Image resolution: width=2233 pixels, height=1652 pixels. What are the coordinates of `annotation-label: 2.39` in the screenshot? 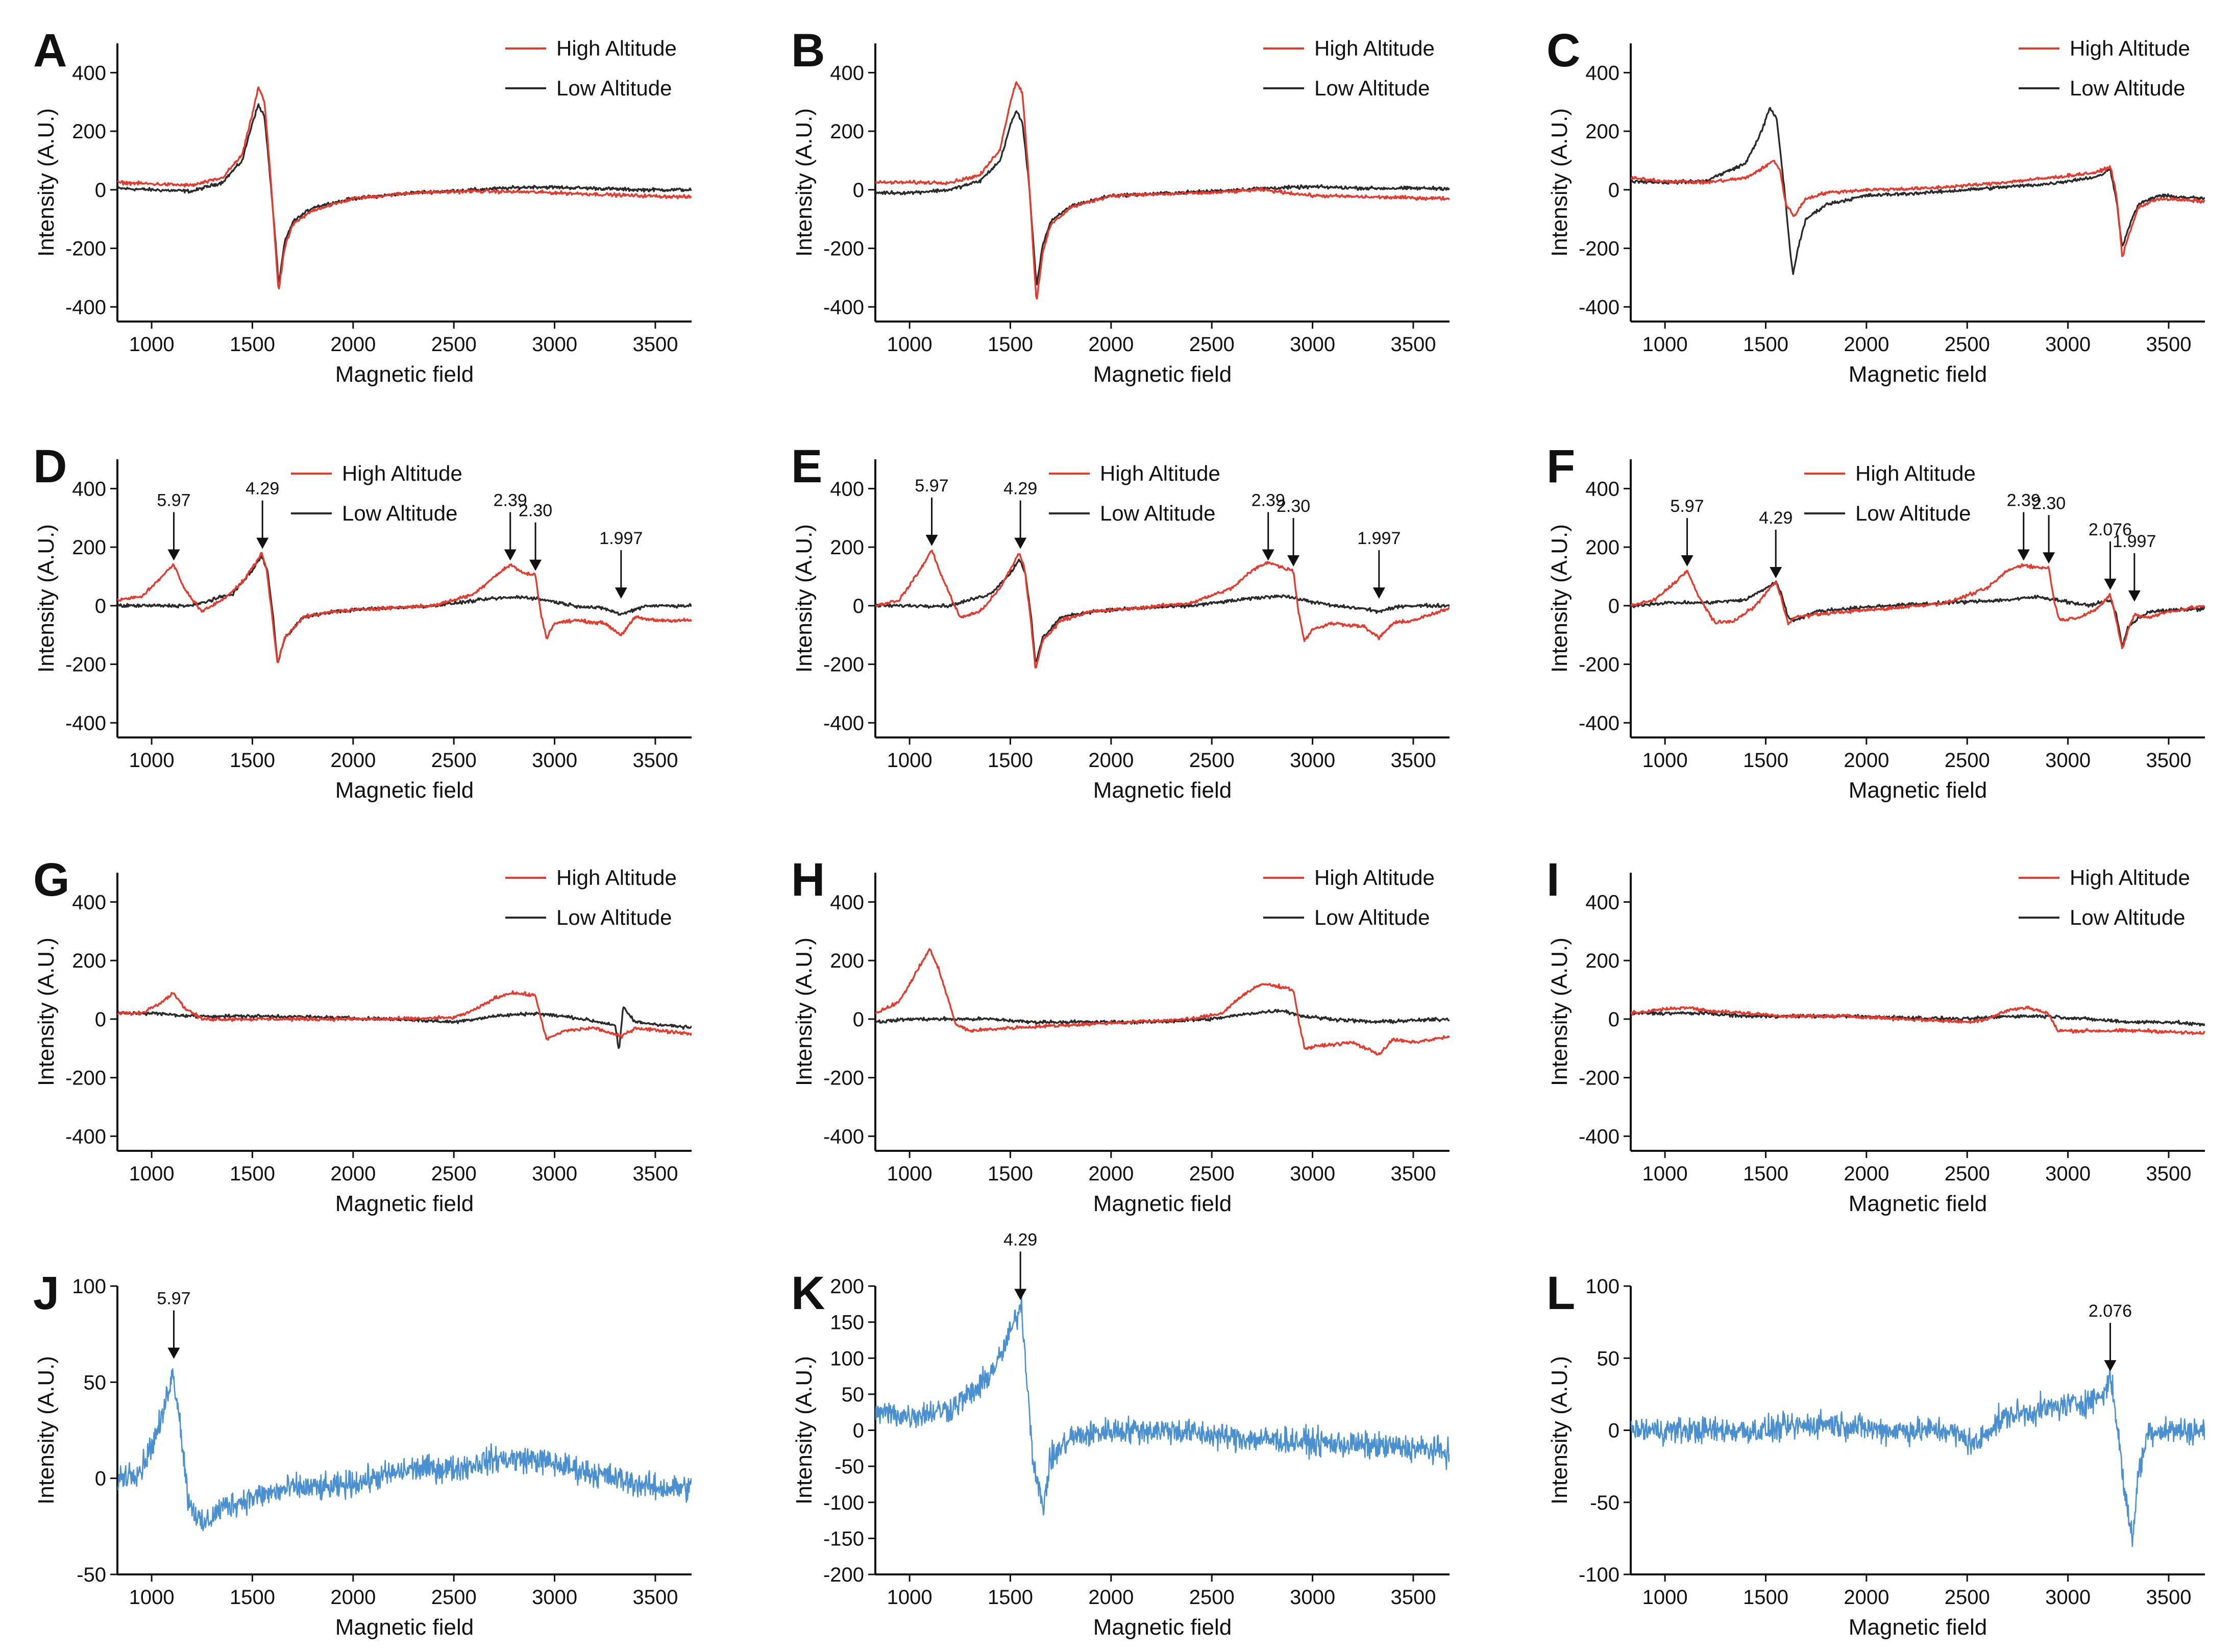 It's located at (510, 500).